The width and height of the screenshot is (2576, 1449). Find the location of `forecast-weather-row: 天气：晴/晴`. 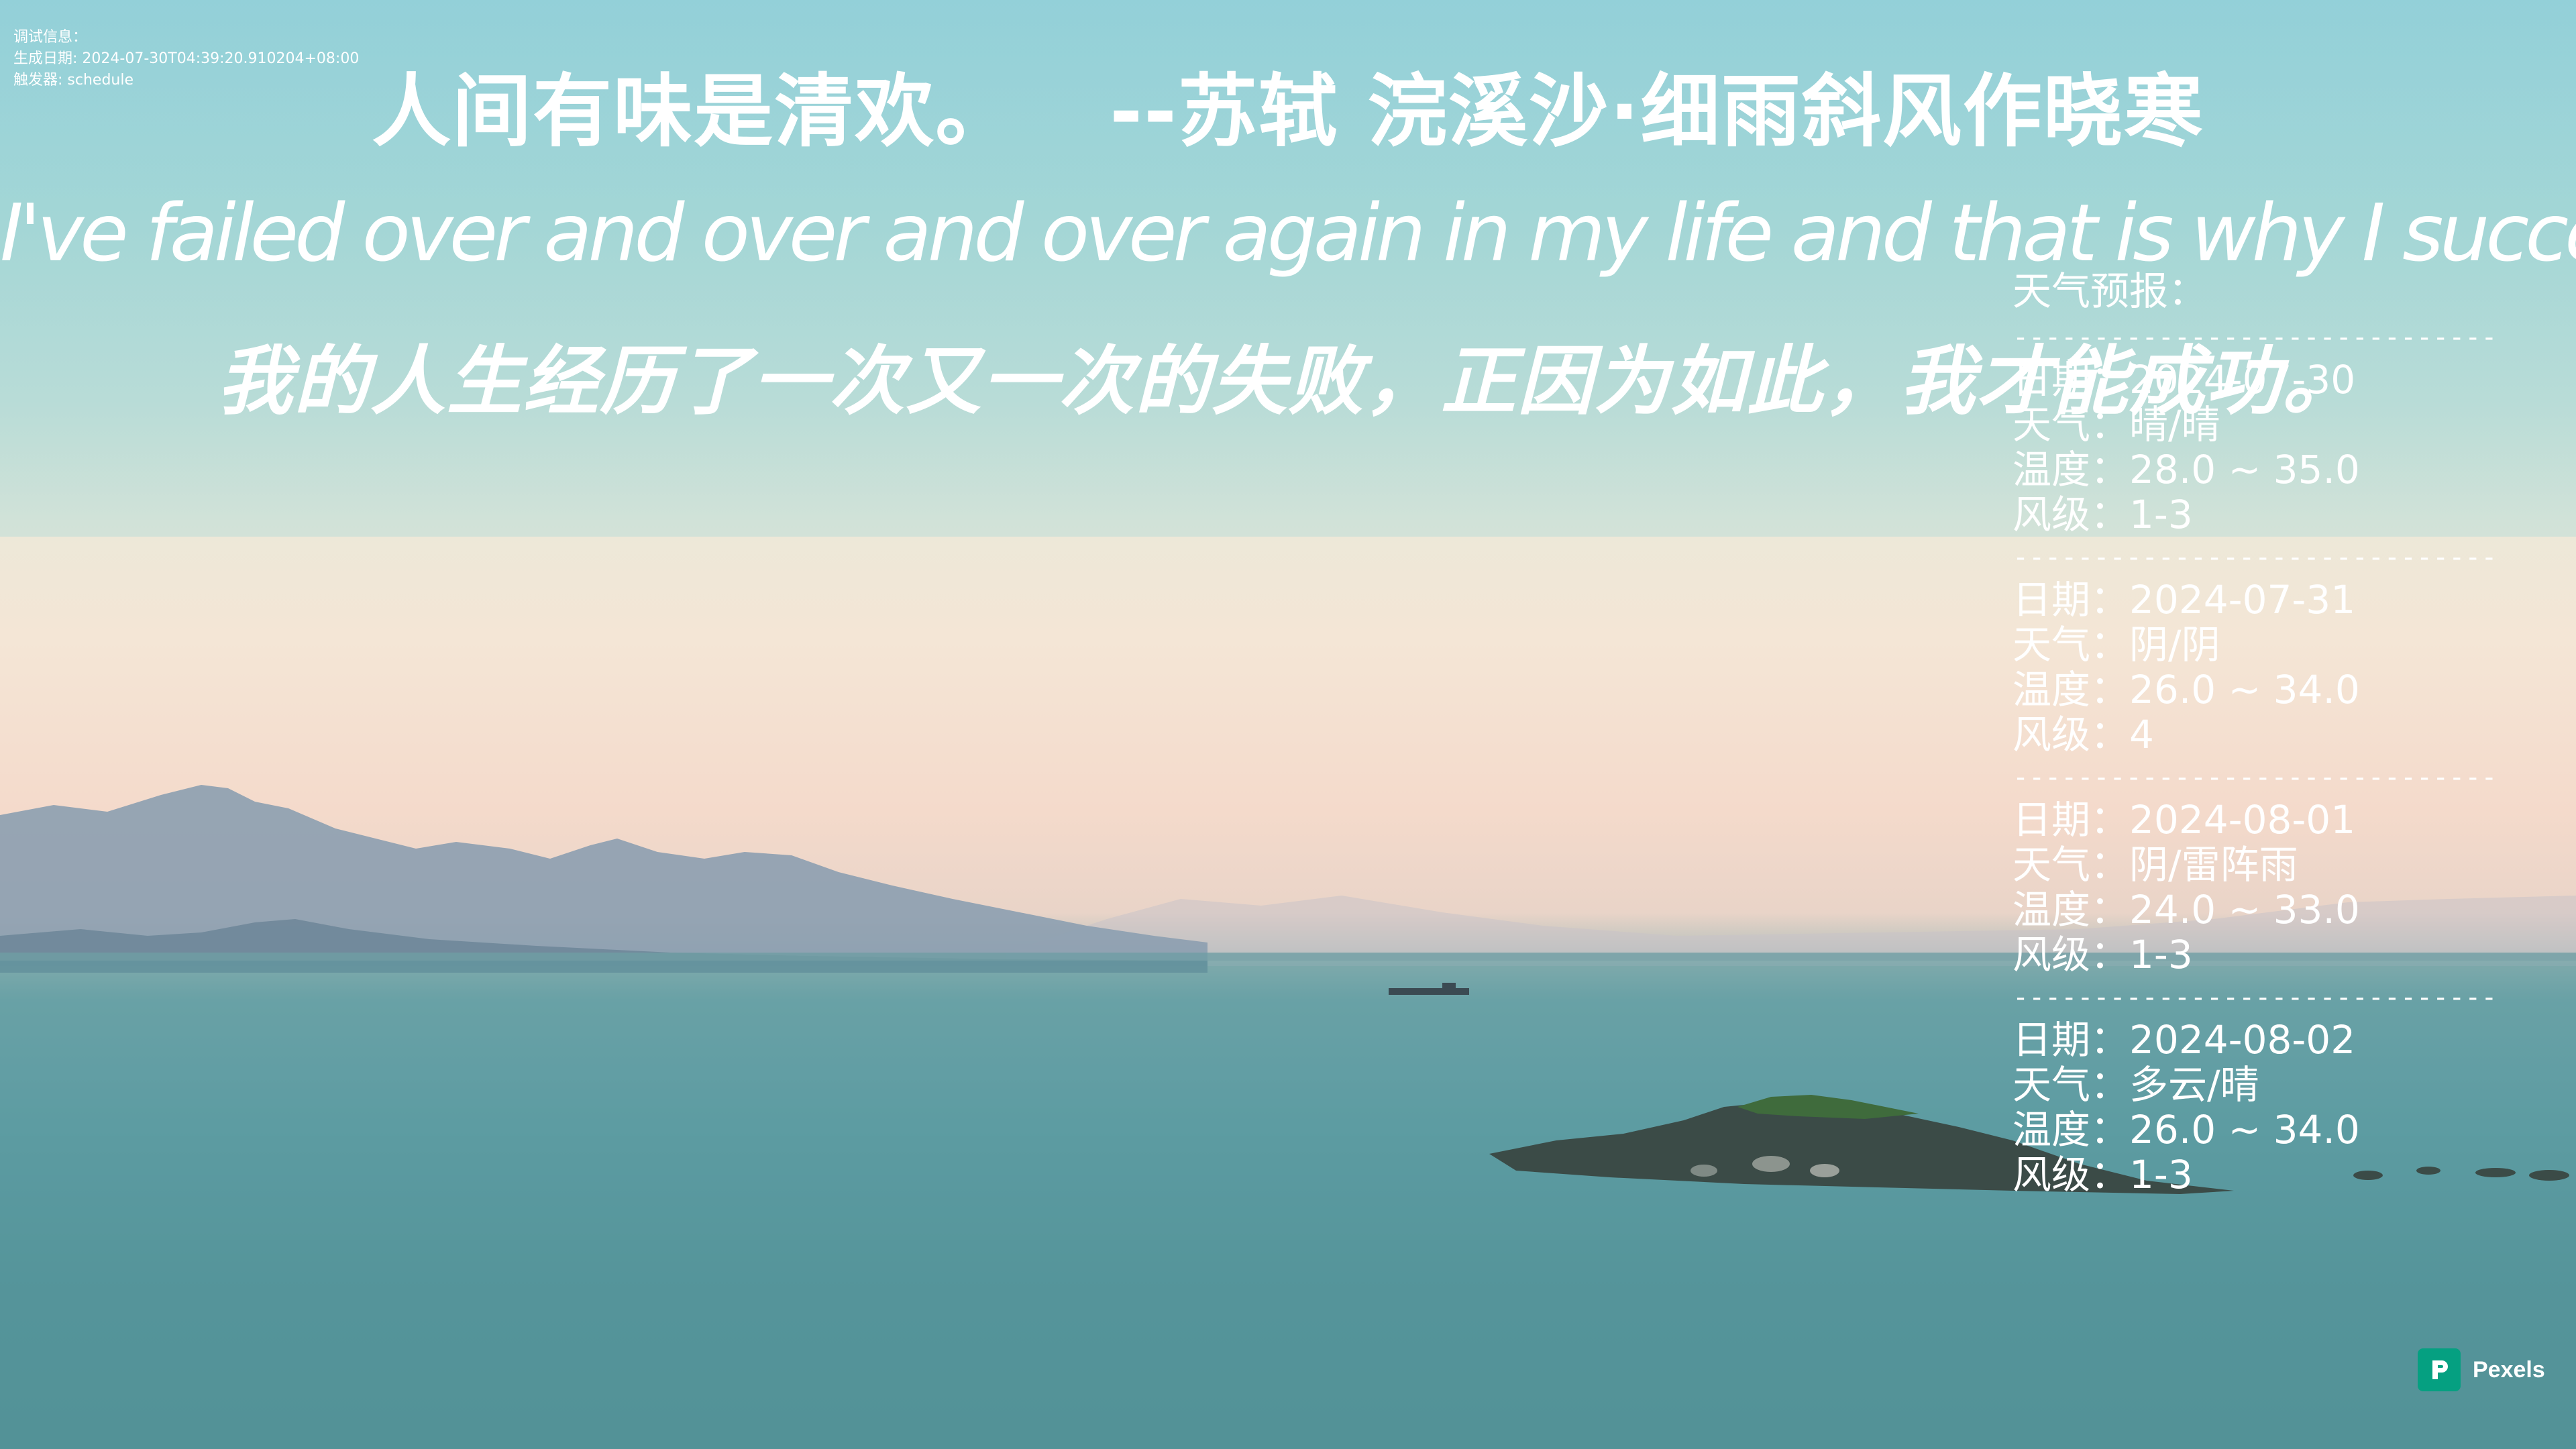

forecast-weather-row: 天气：晴/晴 is located at coordinates (2116, 424).